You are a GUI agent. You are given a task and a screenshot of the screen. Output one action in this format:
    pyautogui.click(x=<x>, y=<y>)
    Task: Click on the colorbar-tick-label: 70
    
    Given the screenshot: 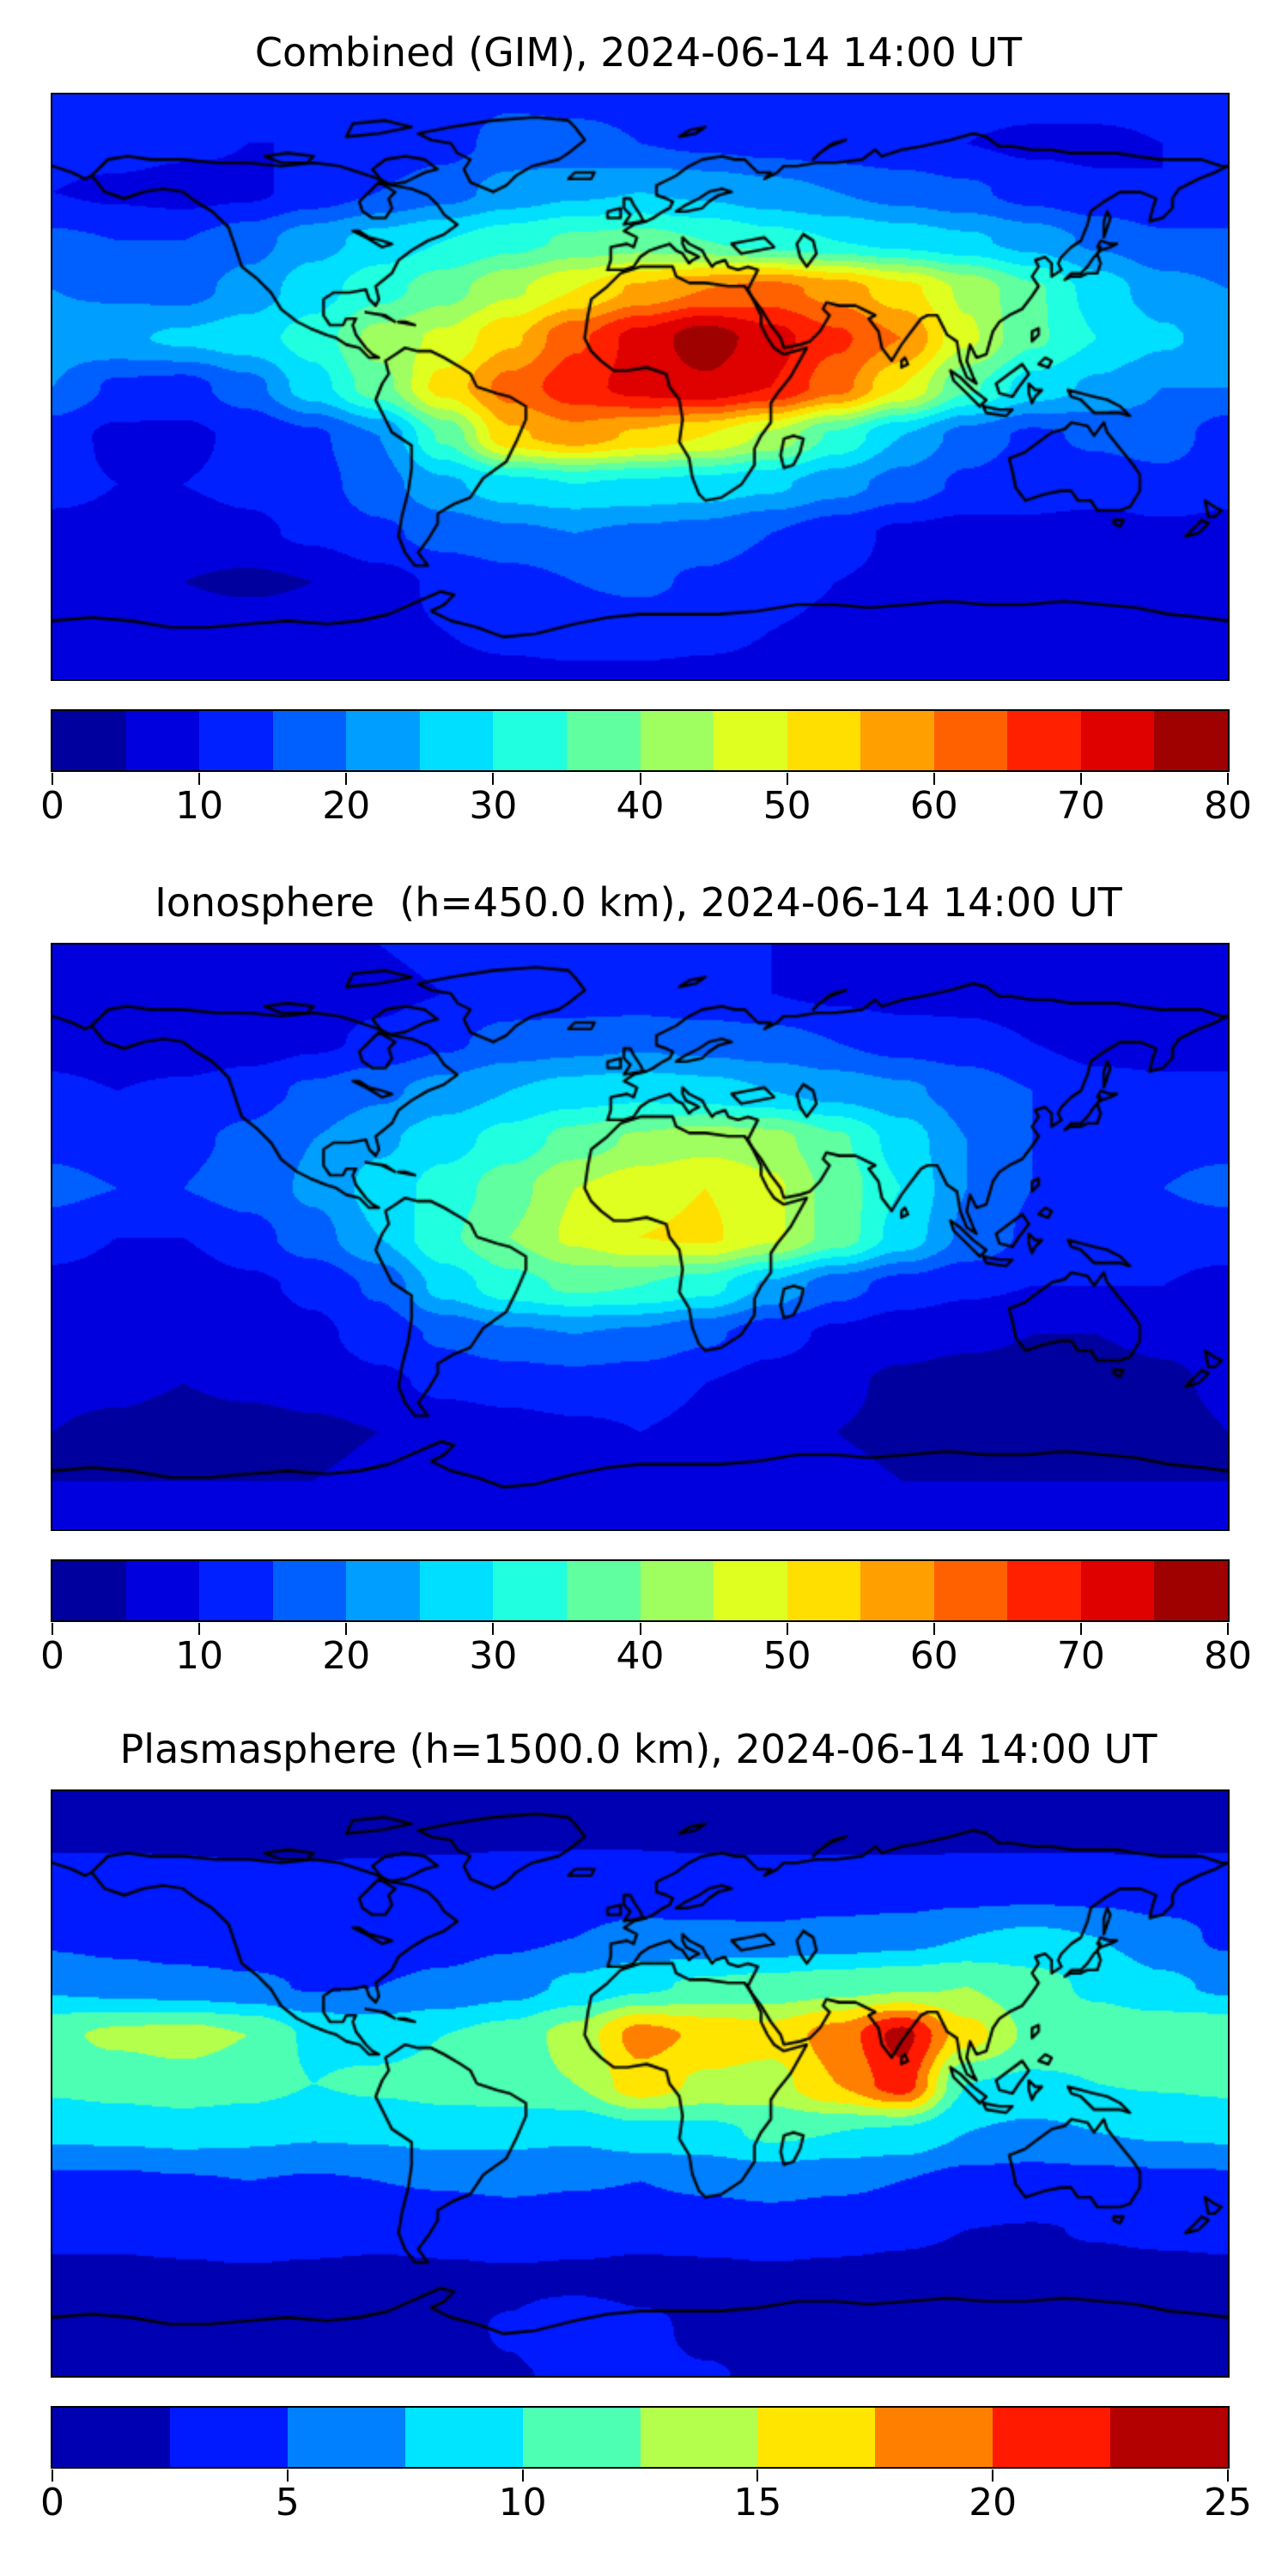 What is the action you would take?
    pyautogui.click(x=1080, y=806)
    